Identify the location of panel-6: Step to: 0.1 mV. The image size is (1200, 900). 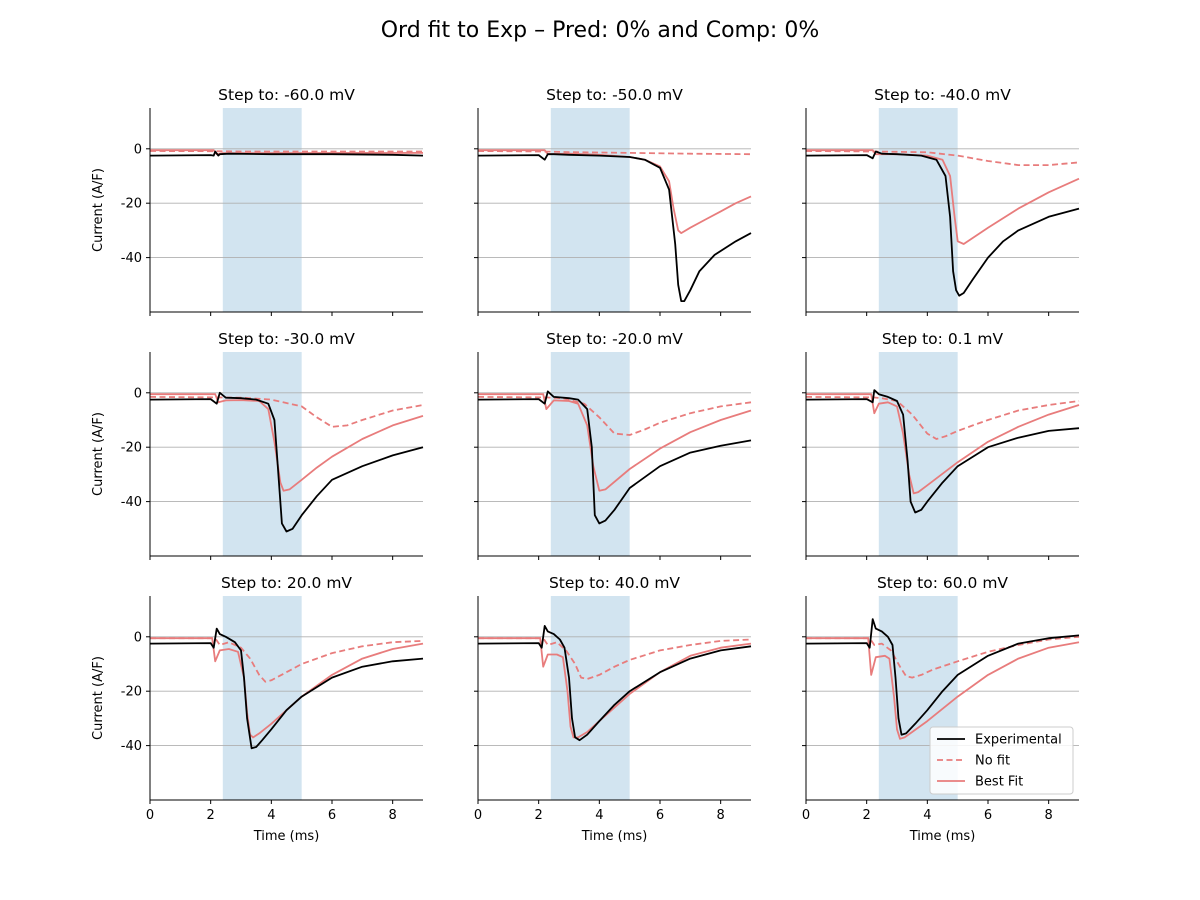
(941, 445).